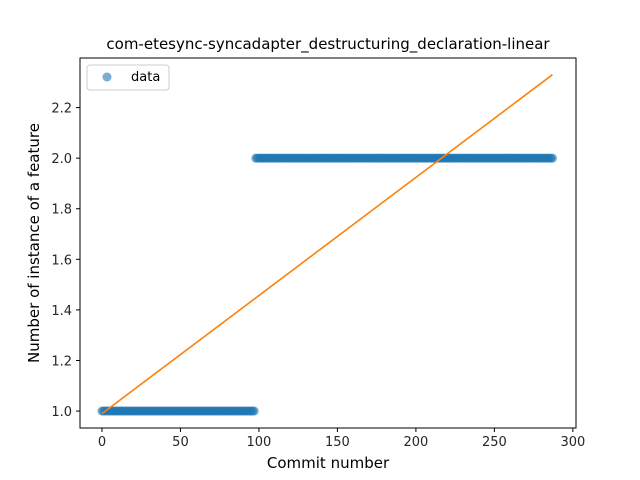 The image size is (640, 480). What do you see at coordinates (494, 442) in the screenshot?
I see `x-tick-label: 250` at bounding box center [494, 442].